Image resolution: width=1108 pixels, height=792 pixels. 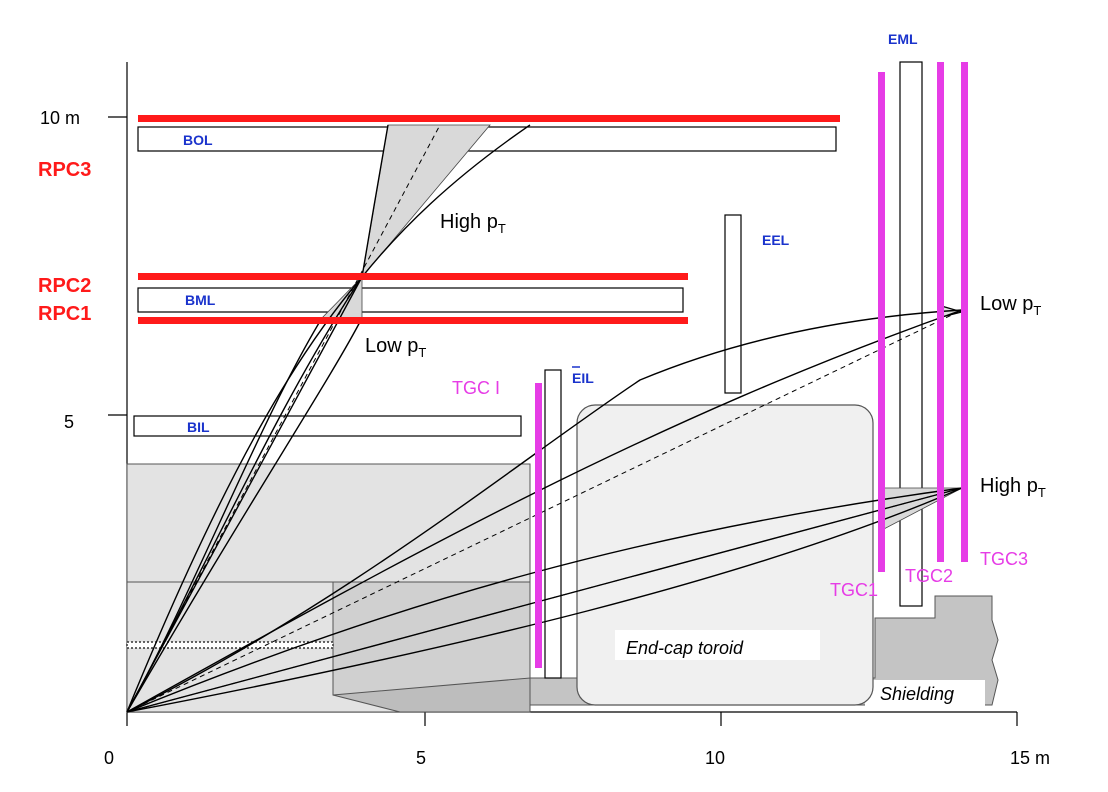 I want to click on rpc1-label: RPC1, so click(x=64, y=314).